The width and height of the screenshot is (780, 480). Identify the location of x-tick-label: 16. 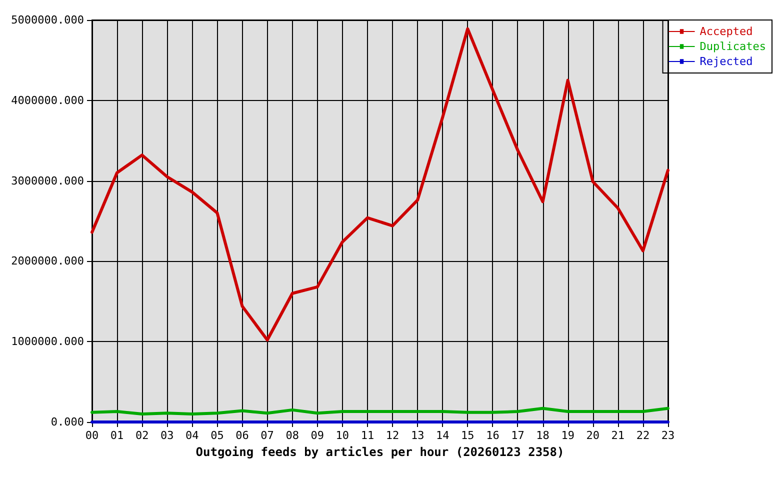
(493, 435).